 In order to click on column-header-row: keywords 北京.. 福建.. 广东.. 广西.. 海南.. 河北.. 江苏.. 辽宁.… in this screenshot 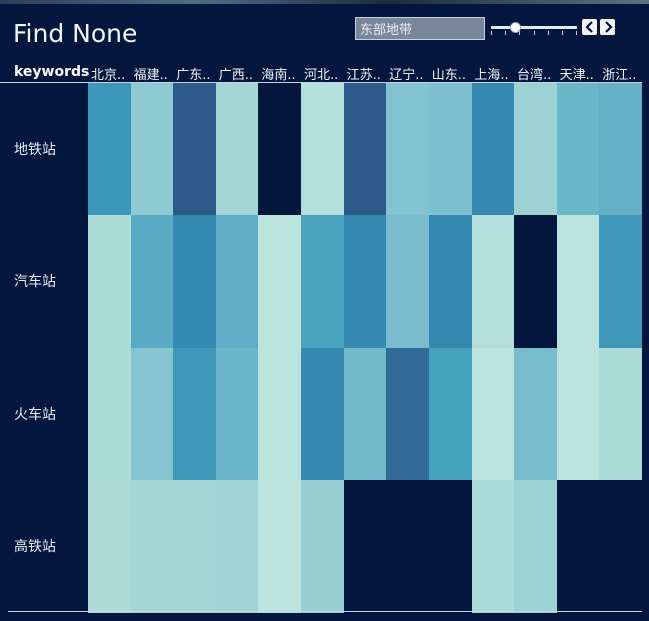, I will do `click(321, 72)`.